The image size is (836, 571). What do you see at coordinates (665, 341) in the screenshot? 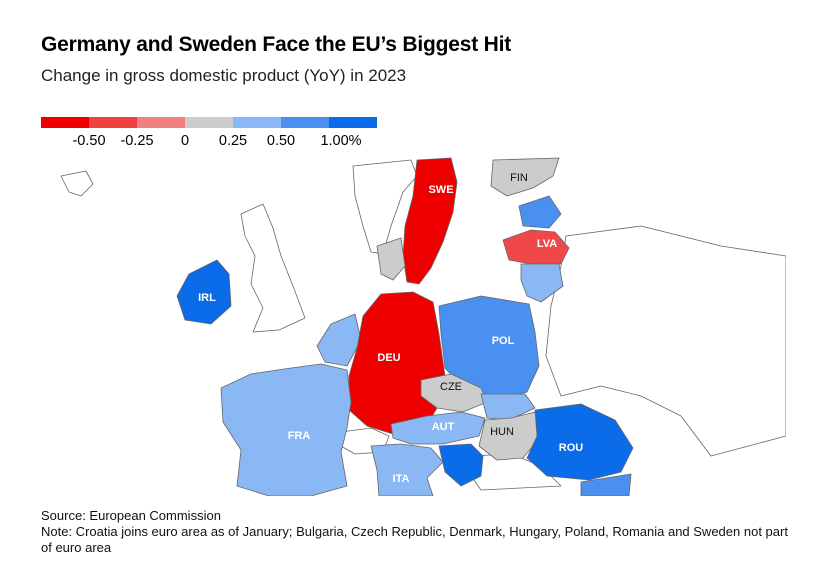
I see `country-russia-belarus-ukraine` at bounding box center [665, 341].